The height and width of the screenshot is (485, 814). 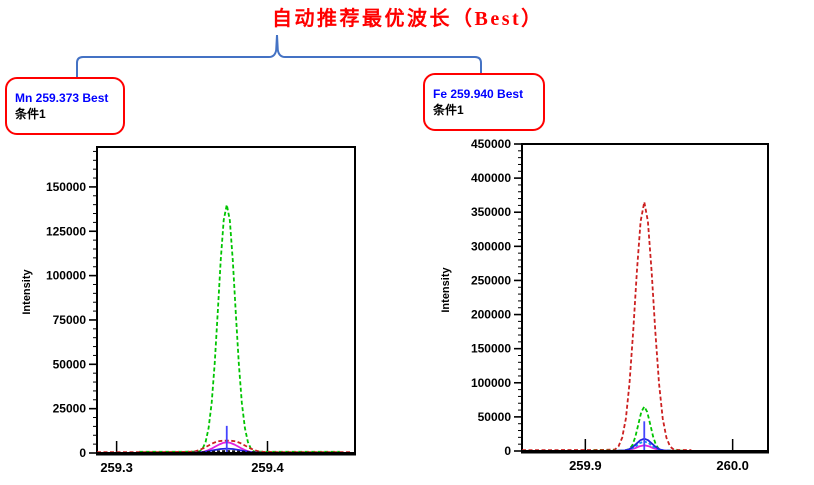 What do you see at coordinates (491, 178) in the screenshot?
I see `y-axis-tick-label: 400000` at bounding box center [491, 178].